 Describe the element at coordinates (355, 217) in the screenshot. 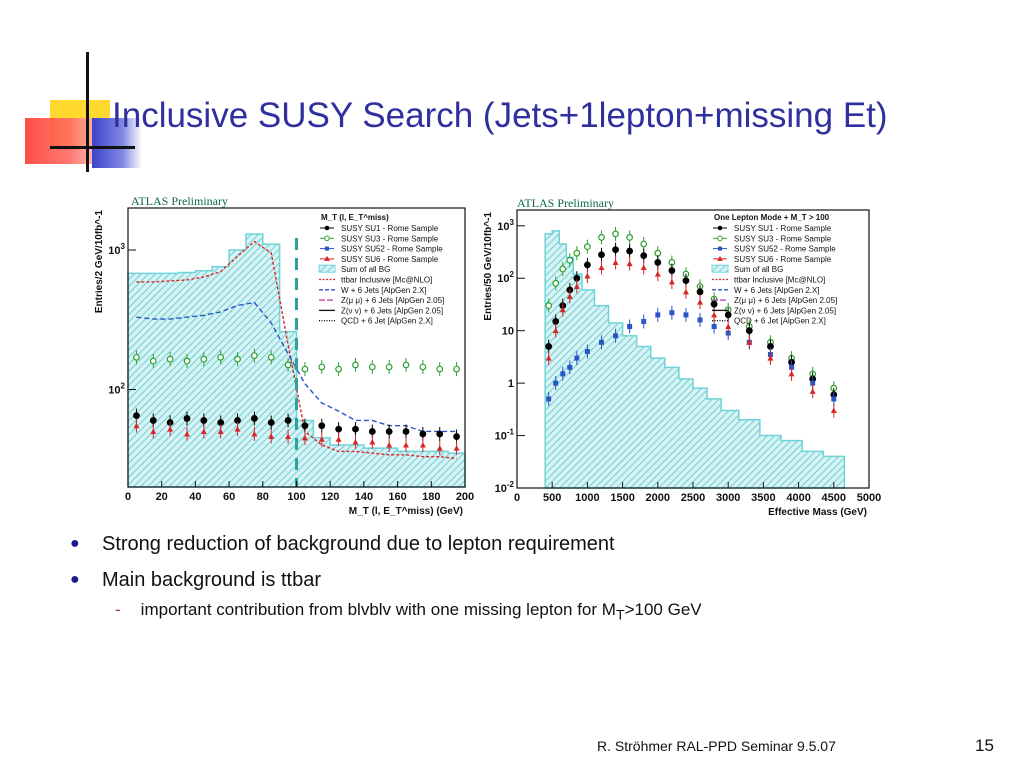

I see `legend-header: M_T (l, E_T^miss)` at that location.